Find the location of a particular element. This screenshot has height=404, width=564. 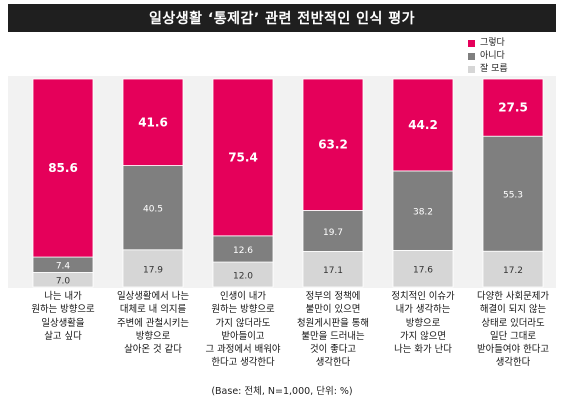

legend-swatch-no is located at coordinates (471, 56).